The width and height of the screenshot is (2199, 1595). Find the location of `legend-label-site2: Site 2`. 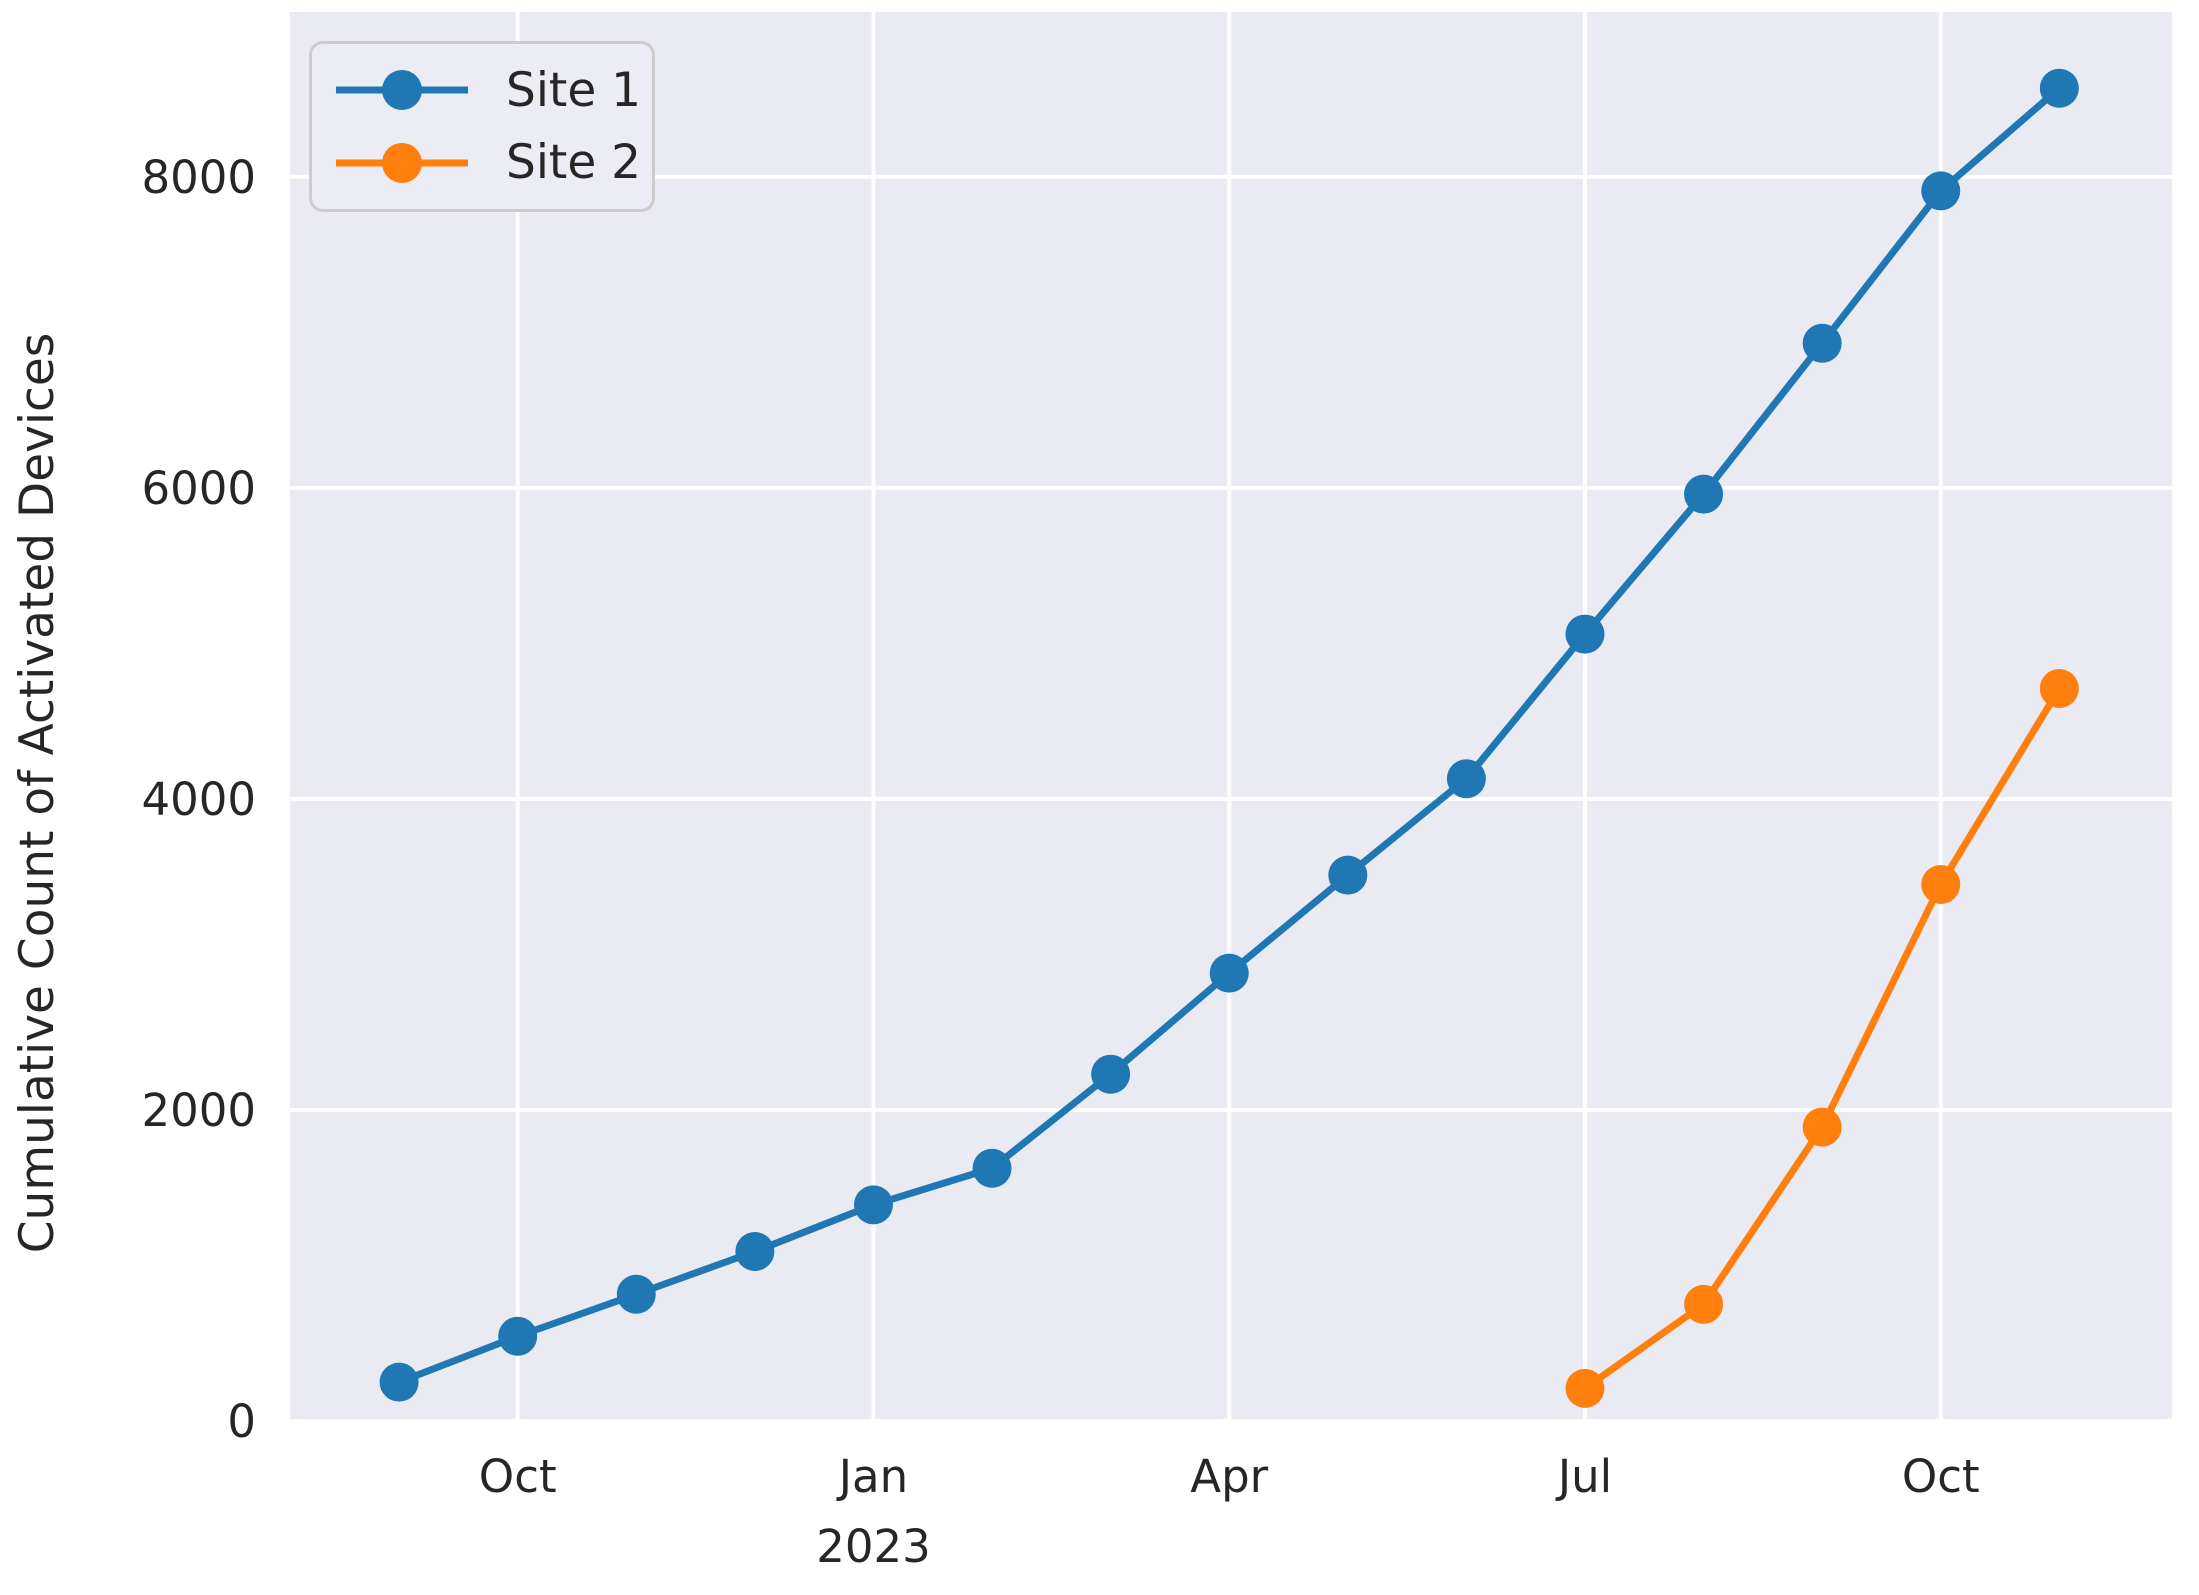

legend-label-site2: Site 2 is located at coordinates (574, 163).